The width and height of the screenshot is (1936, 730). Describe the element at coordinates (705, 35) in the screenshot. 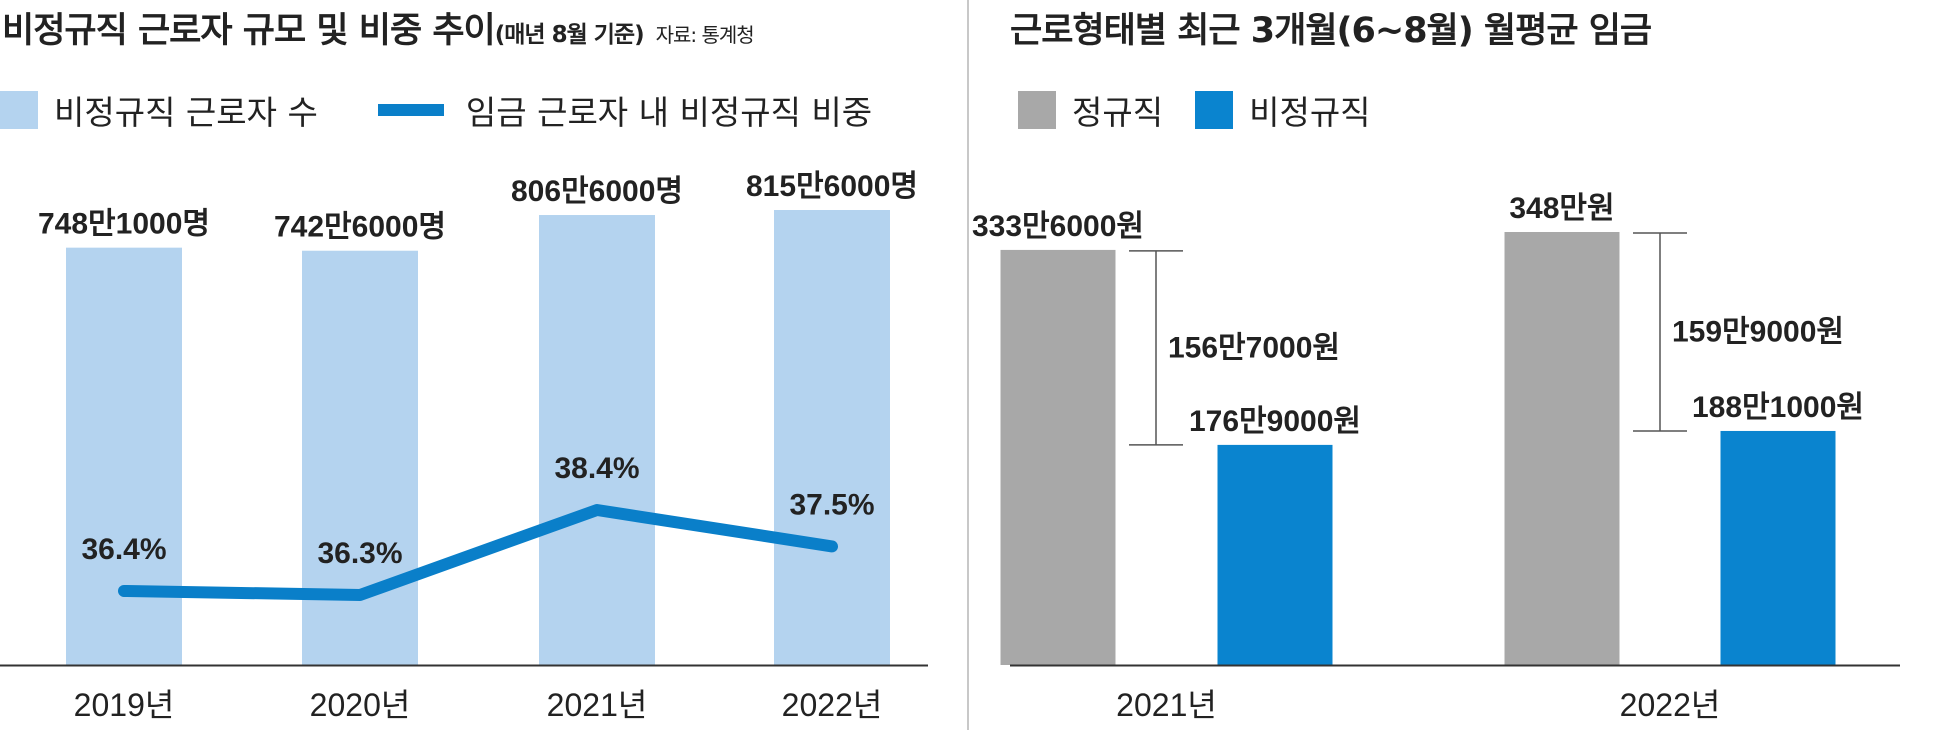

I see `left-title-source: 자료: 통계청` at that location.